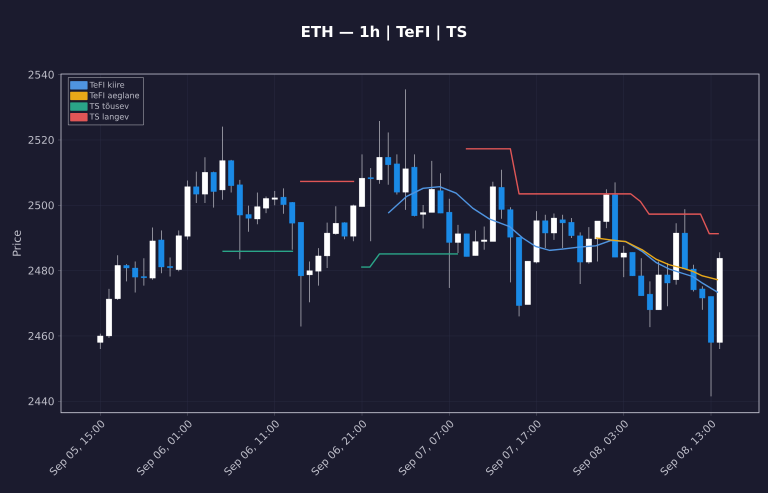 This screenshot has height=493, width=768. I want to click on chart-title: ETH — 1h | TeFI | TS, so click(384, 32).